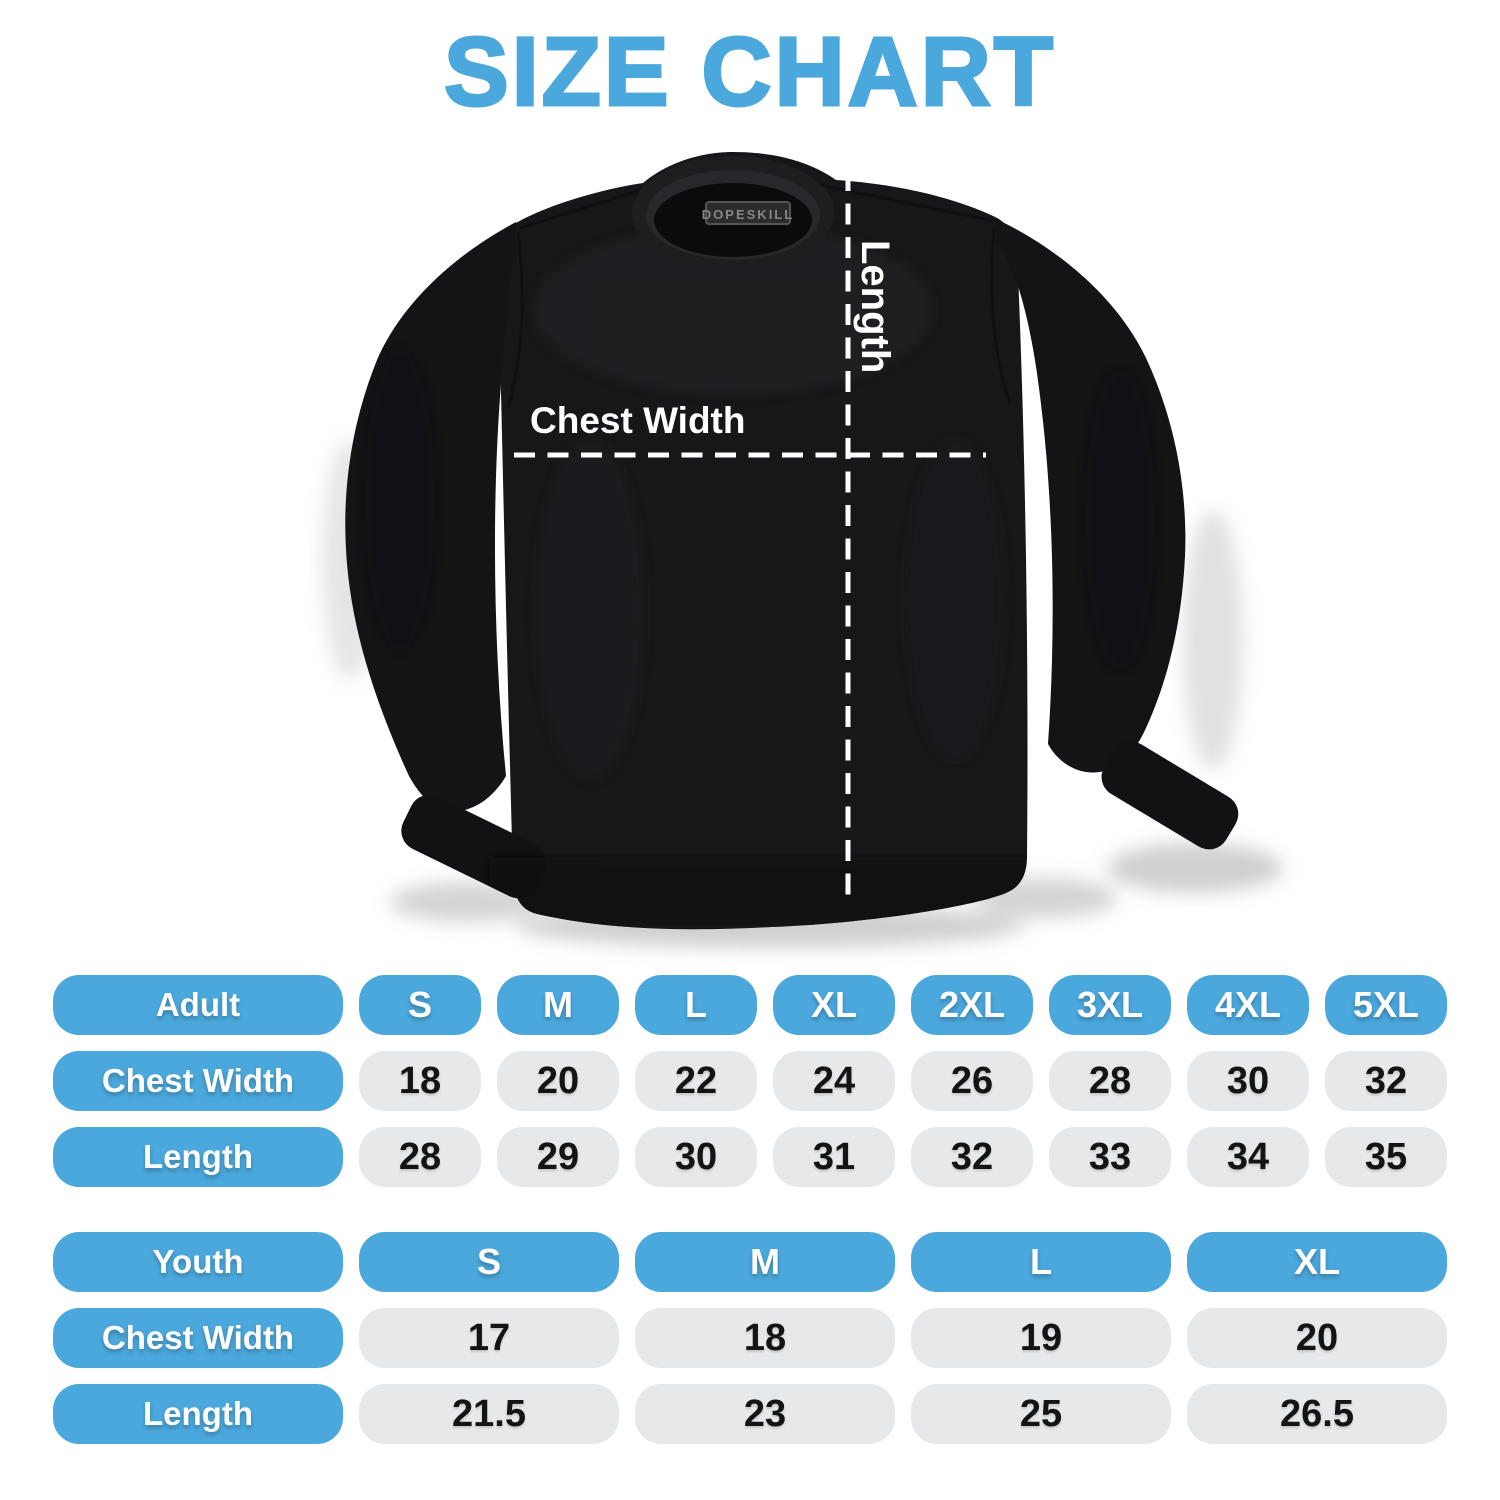 This screenshot has height=1500, width=1500. Describe the element at coordinates (198, 1005) in the screenshot. I see `adult-table-title: Adult` at that location.